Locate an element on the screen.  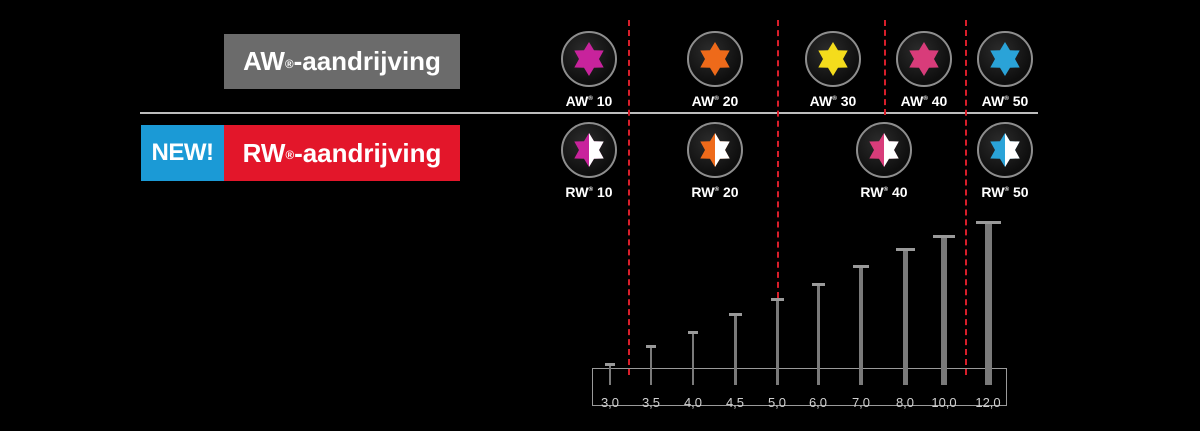
rw-drive-label: RW ® -aandrijving is located at coordinates (342, 153).